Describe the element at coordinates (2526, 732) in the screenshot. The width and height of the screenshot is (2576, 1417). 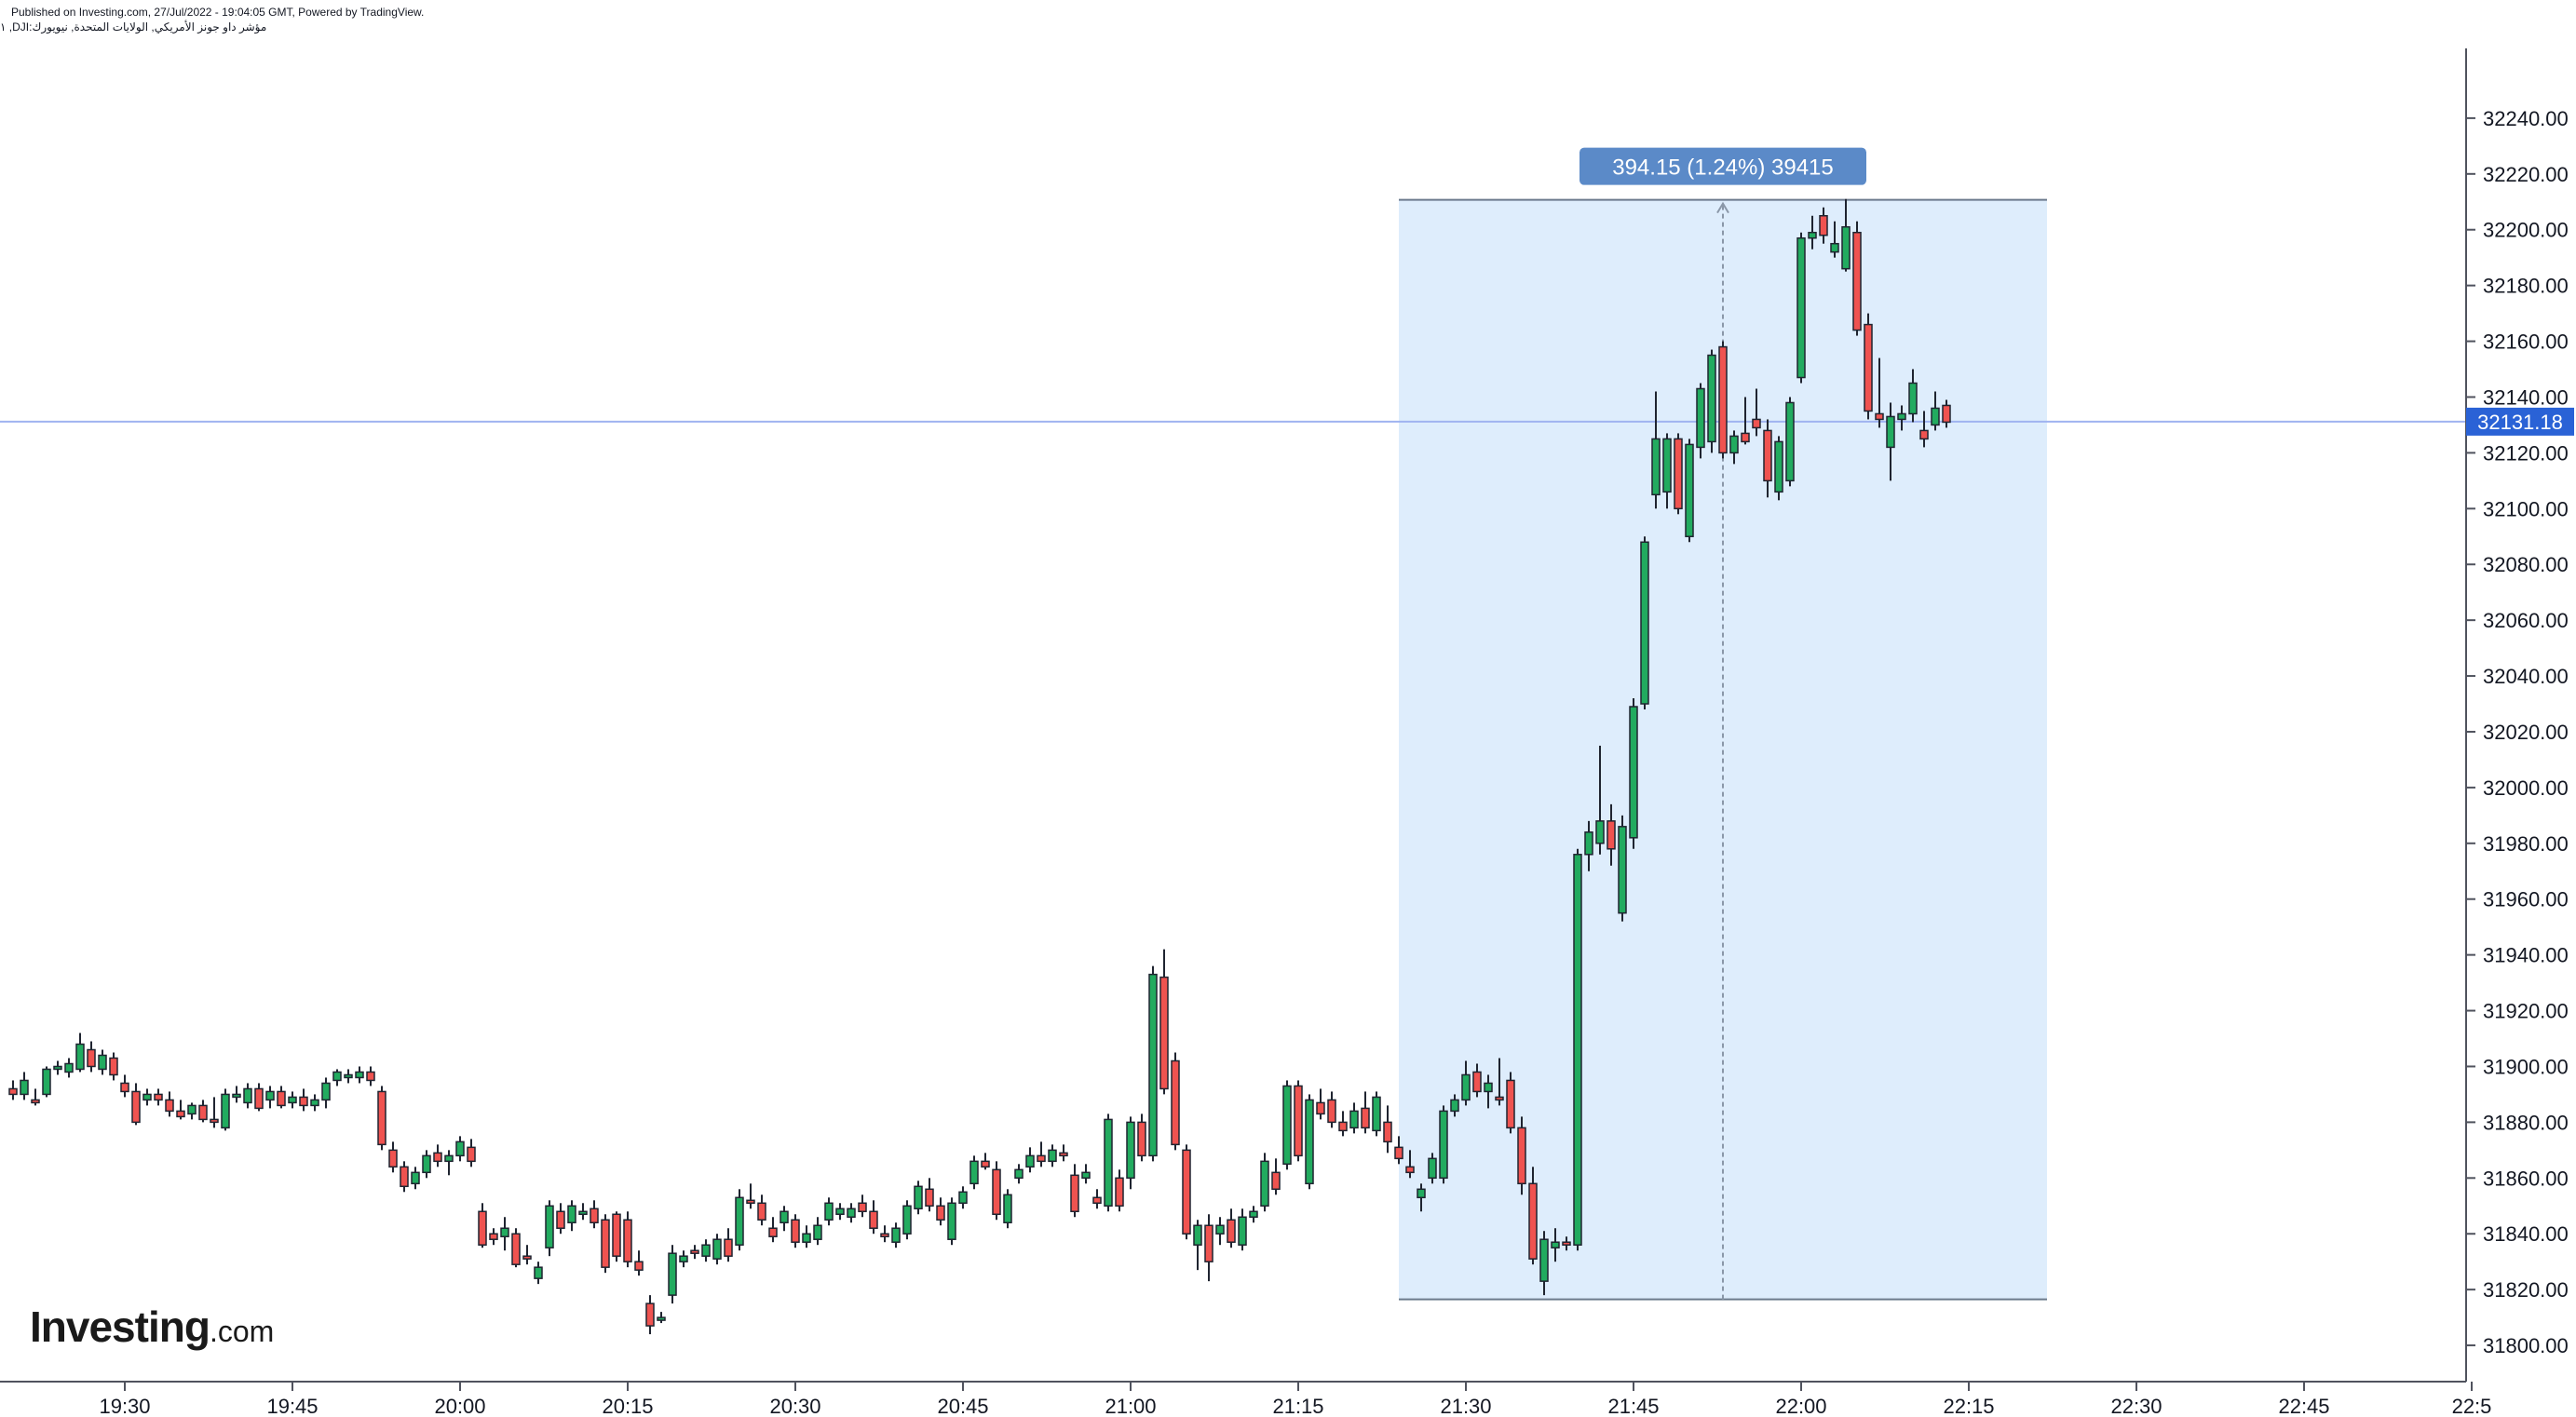
I see `y-tick-label: 32020.00` at that location.